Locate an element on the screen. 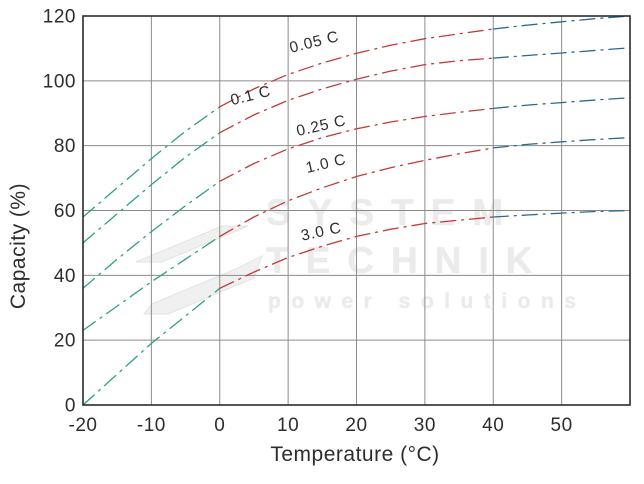 The width and height of the screenshot is (644, 484). x-tick-label: 10 is located at coordinates (288, 425).